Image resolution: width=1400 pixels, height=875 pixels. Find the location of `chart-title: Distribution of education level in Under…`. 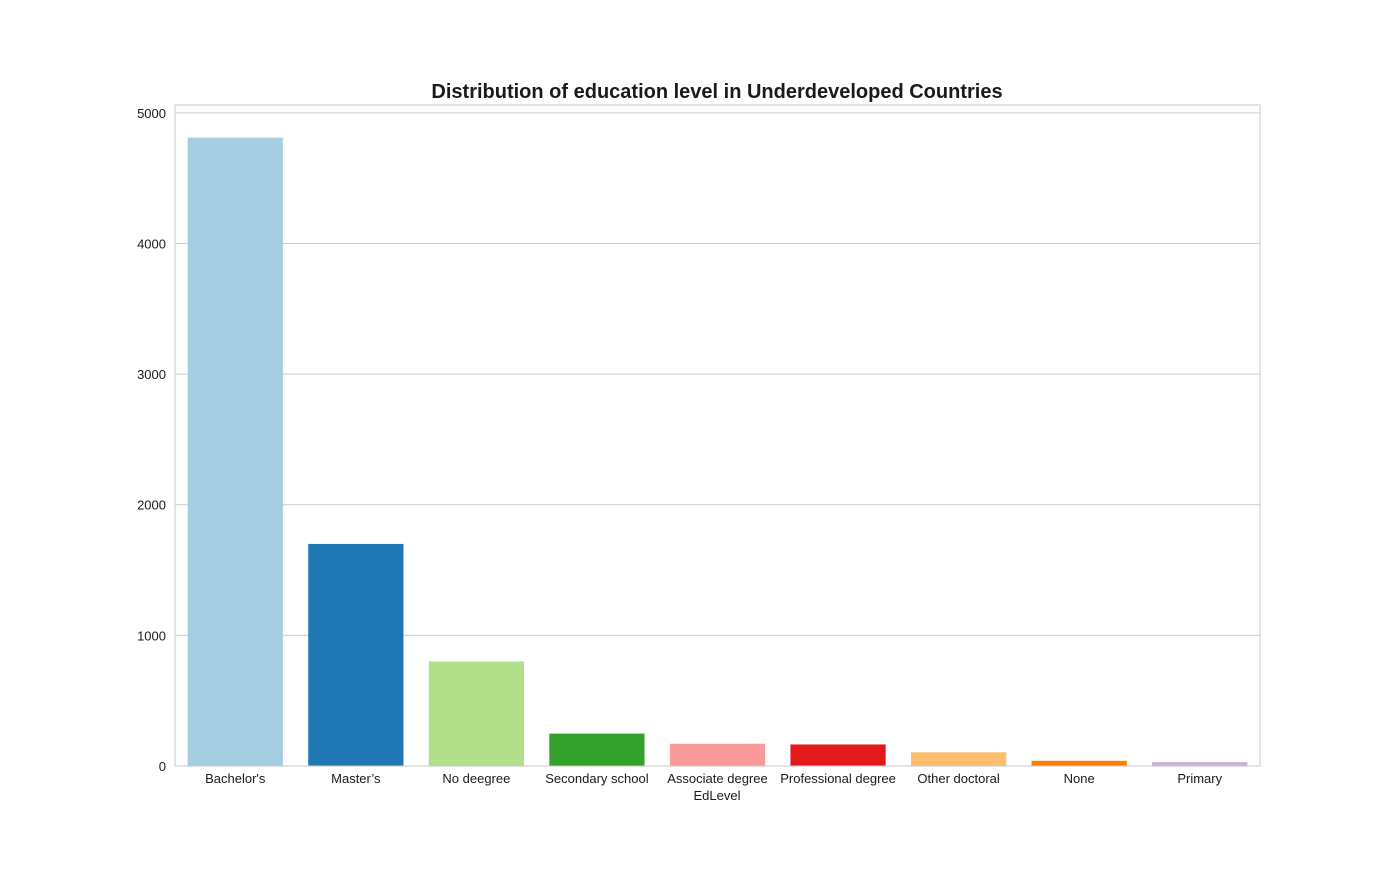

chart-title: Distribution of education level in Under… is located at coordinates (716, 92).